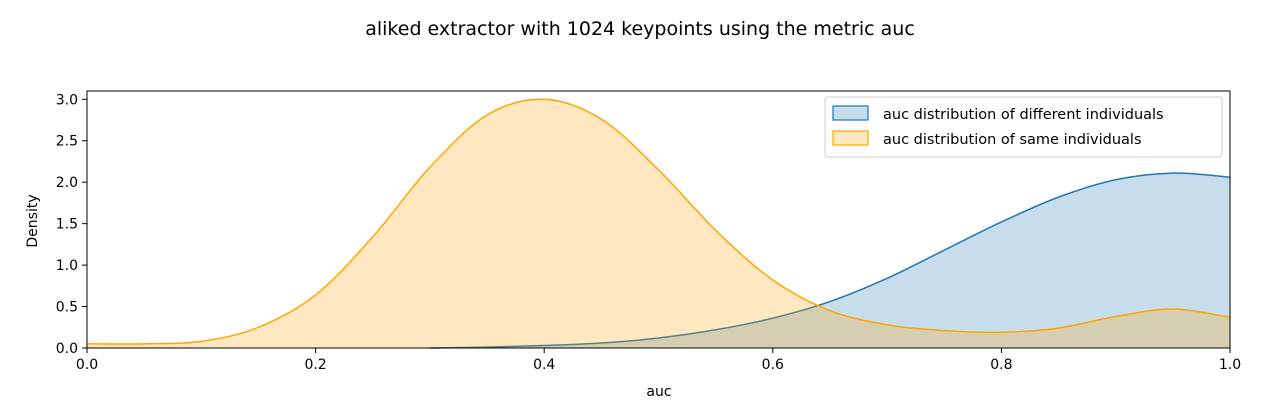 This screenshot has height=417, width=1263. I want to click on x-tick-label: 0.6, so click(773, 365).